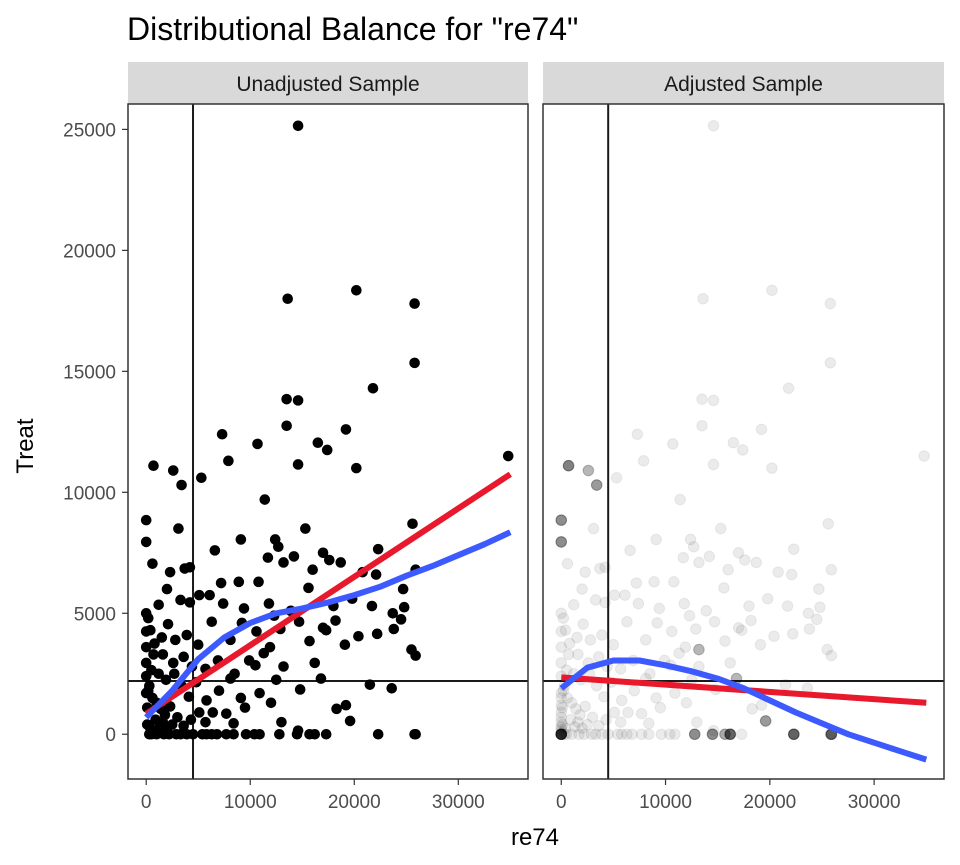 Image resolution: width=960 pixels, height=865 pixels. Describe the element at coordinates (874, 802) in the screenshot. I see `x-tick-label: 30000` at that location.